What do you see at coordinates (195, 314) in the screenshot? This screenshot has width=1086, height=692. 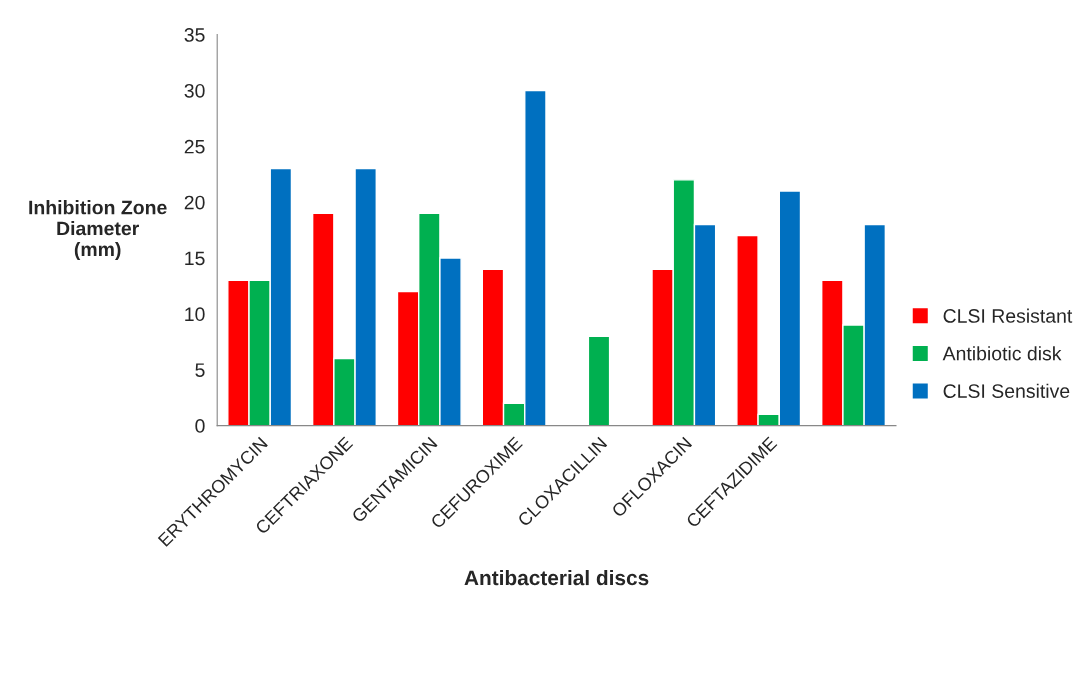 I see `y-tick-label: 10` at bounding box center [195, 314].